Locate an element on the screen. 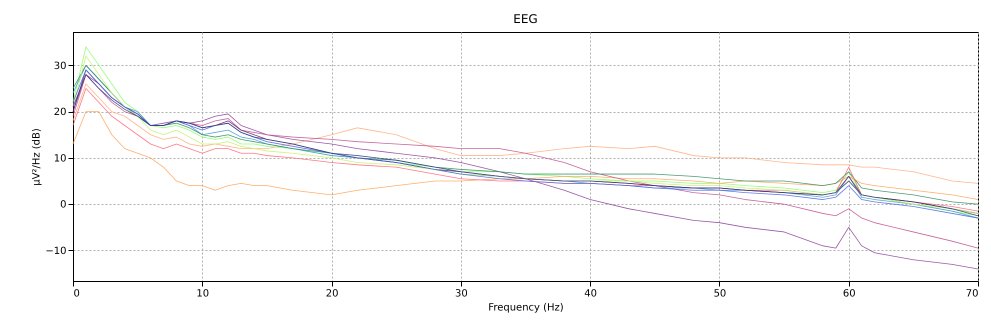  x-tick-label: 50 is located at coordinates (720, 294).